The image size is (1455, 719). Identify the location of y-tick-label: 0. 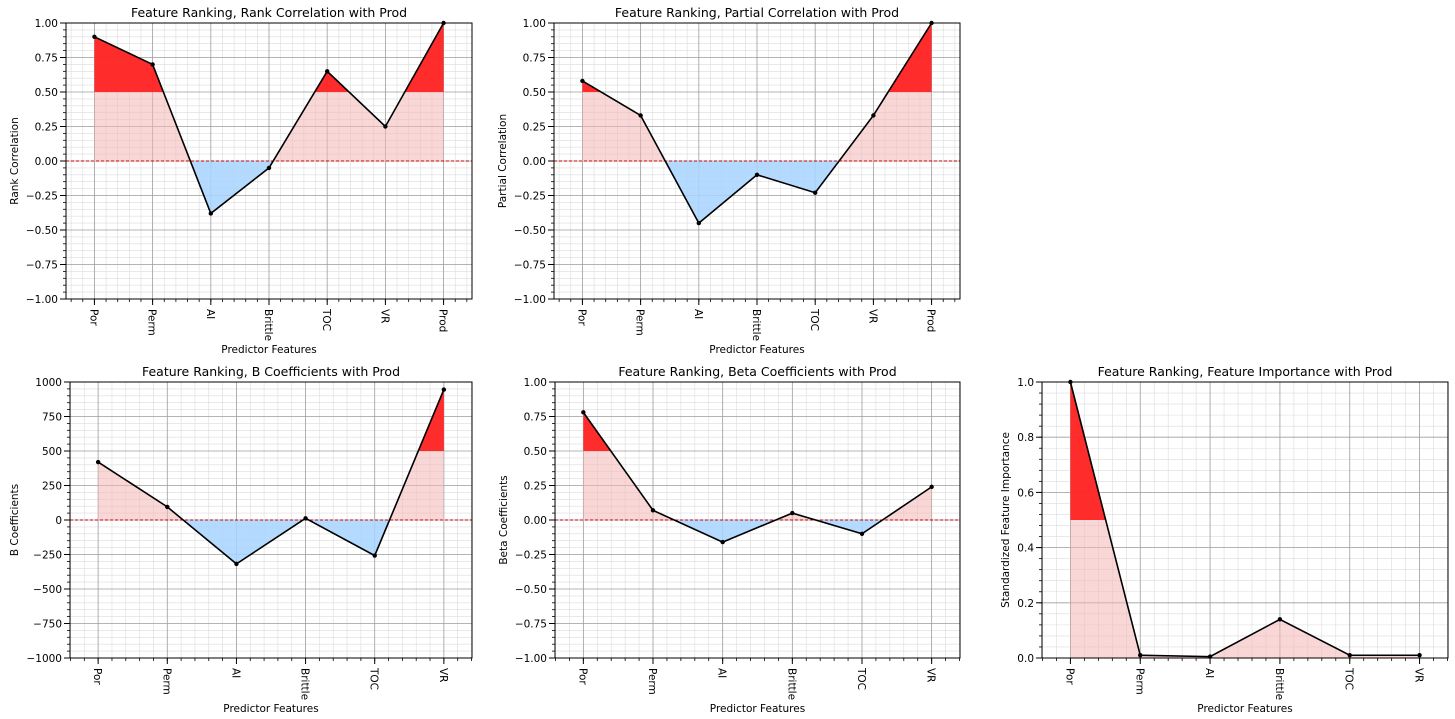
(58, 521).